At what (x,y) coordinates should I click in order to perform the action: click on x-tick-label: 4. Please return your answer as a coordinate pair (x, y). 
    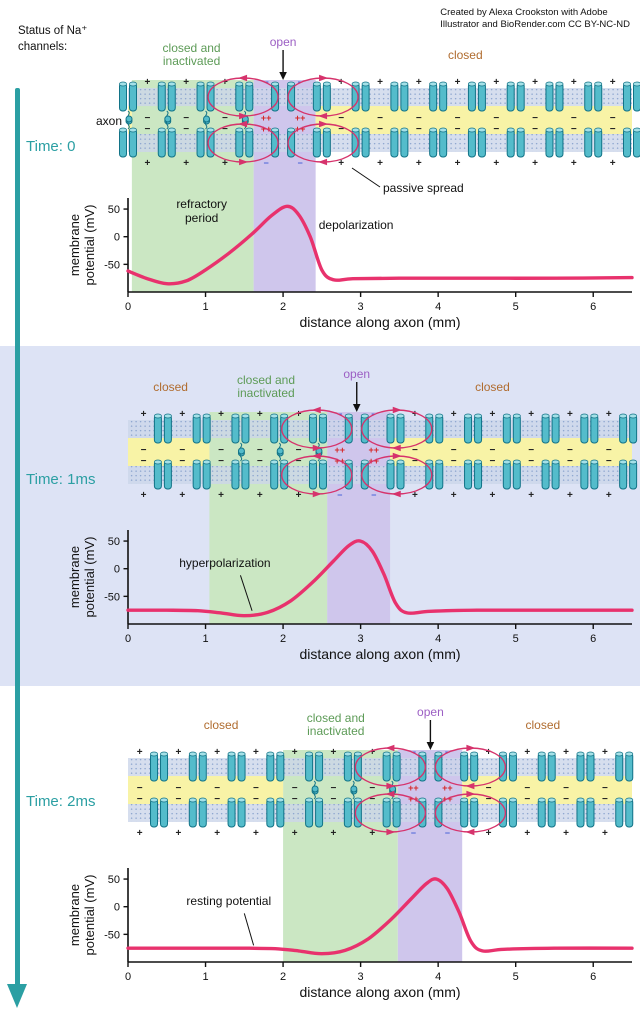
    Looking at the image, I should click on (438, 639).